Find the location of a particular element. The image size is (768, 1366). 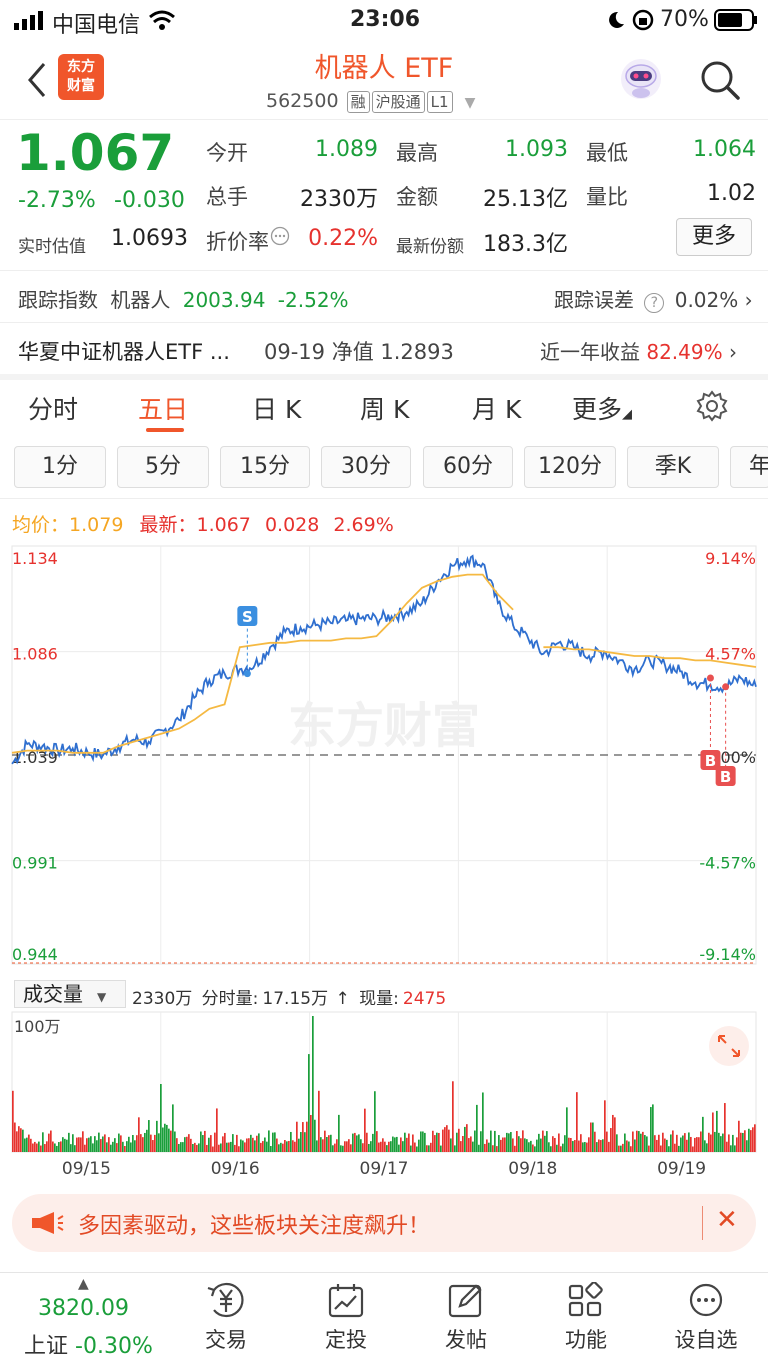

tracking-pct: -2.52% is located at coordinates (313, 300).